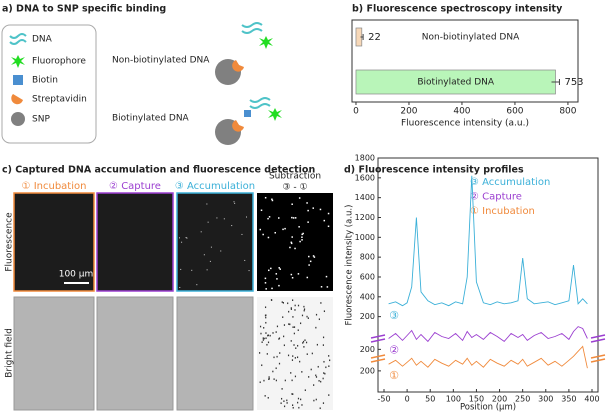  What do you see at coordinates (430, 399) in the screenshot?
I see `x-tick-label: 50` at bounding box center [430, 399].